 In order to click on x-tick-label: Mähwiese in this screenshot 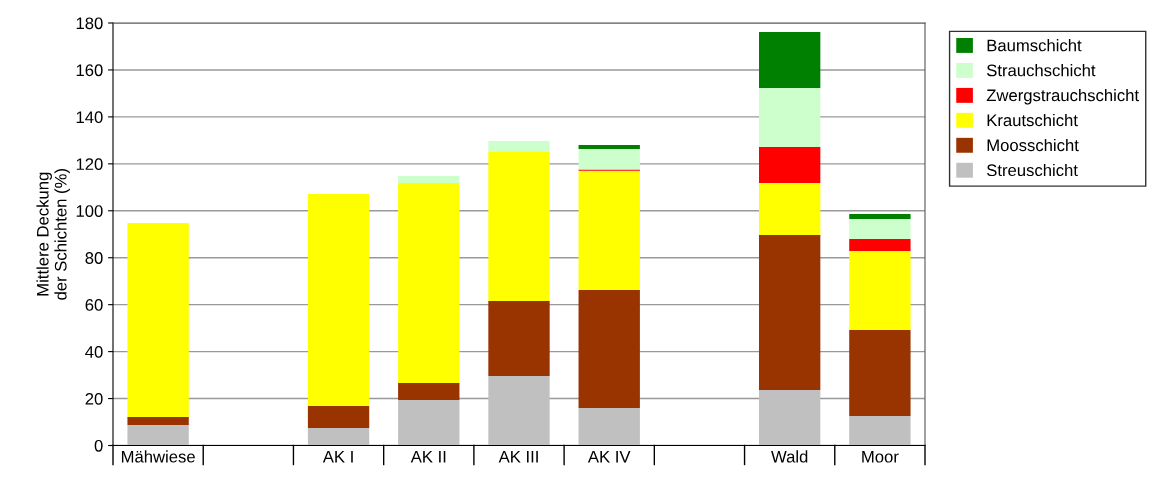, I will do `click(158, 456)`.